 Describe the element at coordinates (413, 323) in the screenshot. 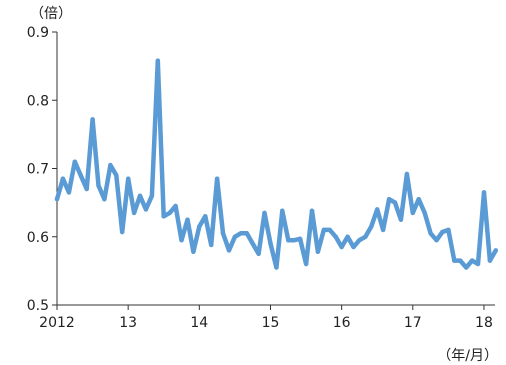

I see `x-tick-label: 17` at that location.